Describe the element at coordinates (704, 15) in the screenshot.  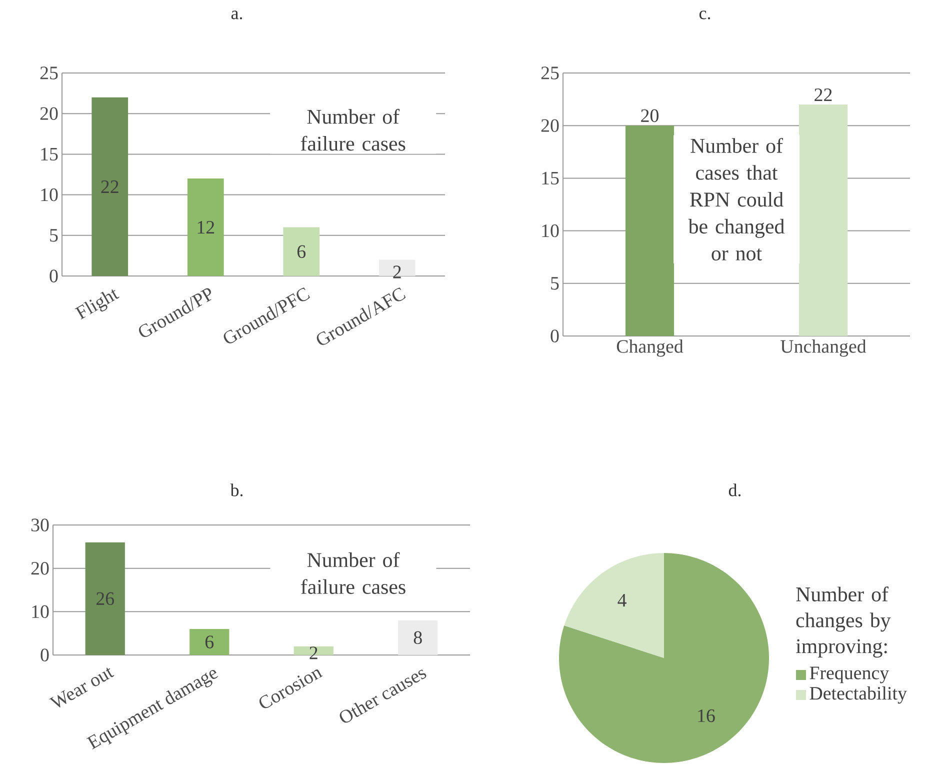
I see `chart-title: c.` at that location.